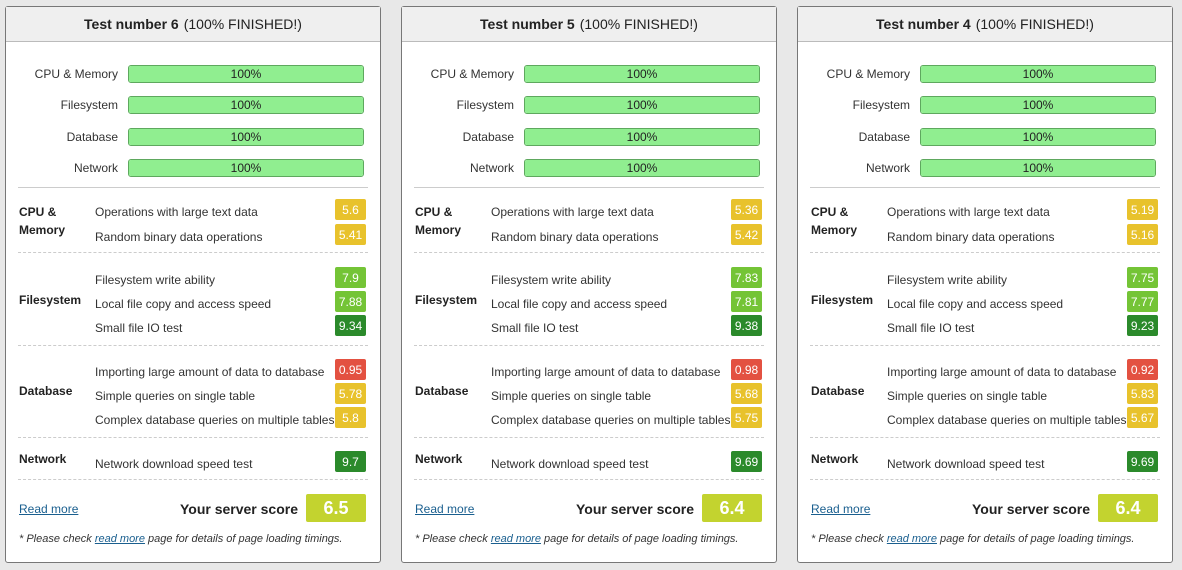 The height and width of the screenshot is (570, 1182). Describe the element at coordinates (830, 212) in the screenshot. I see `category-label: CPU &` at that location.